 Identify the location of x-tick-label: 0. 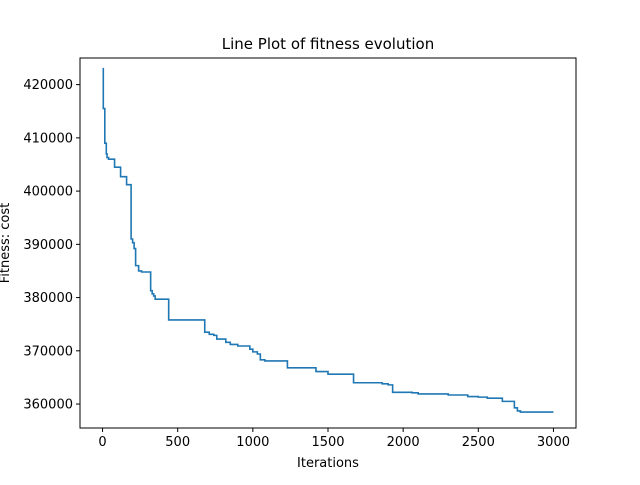
(102, 442).